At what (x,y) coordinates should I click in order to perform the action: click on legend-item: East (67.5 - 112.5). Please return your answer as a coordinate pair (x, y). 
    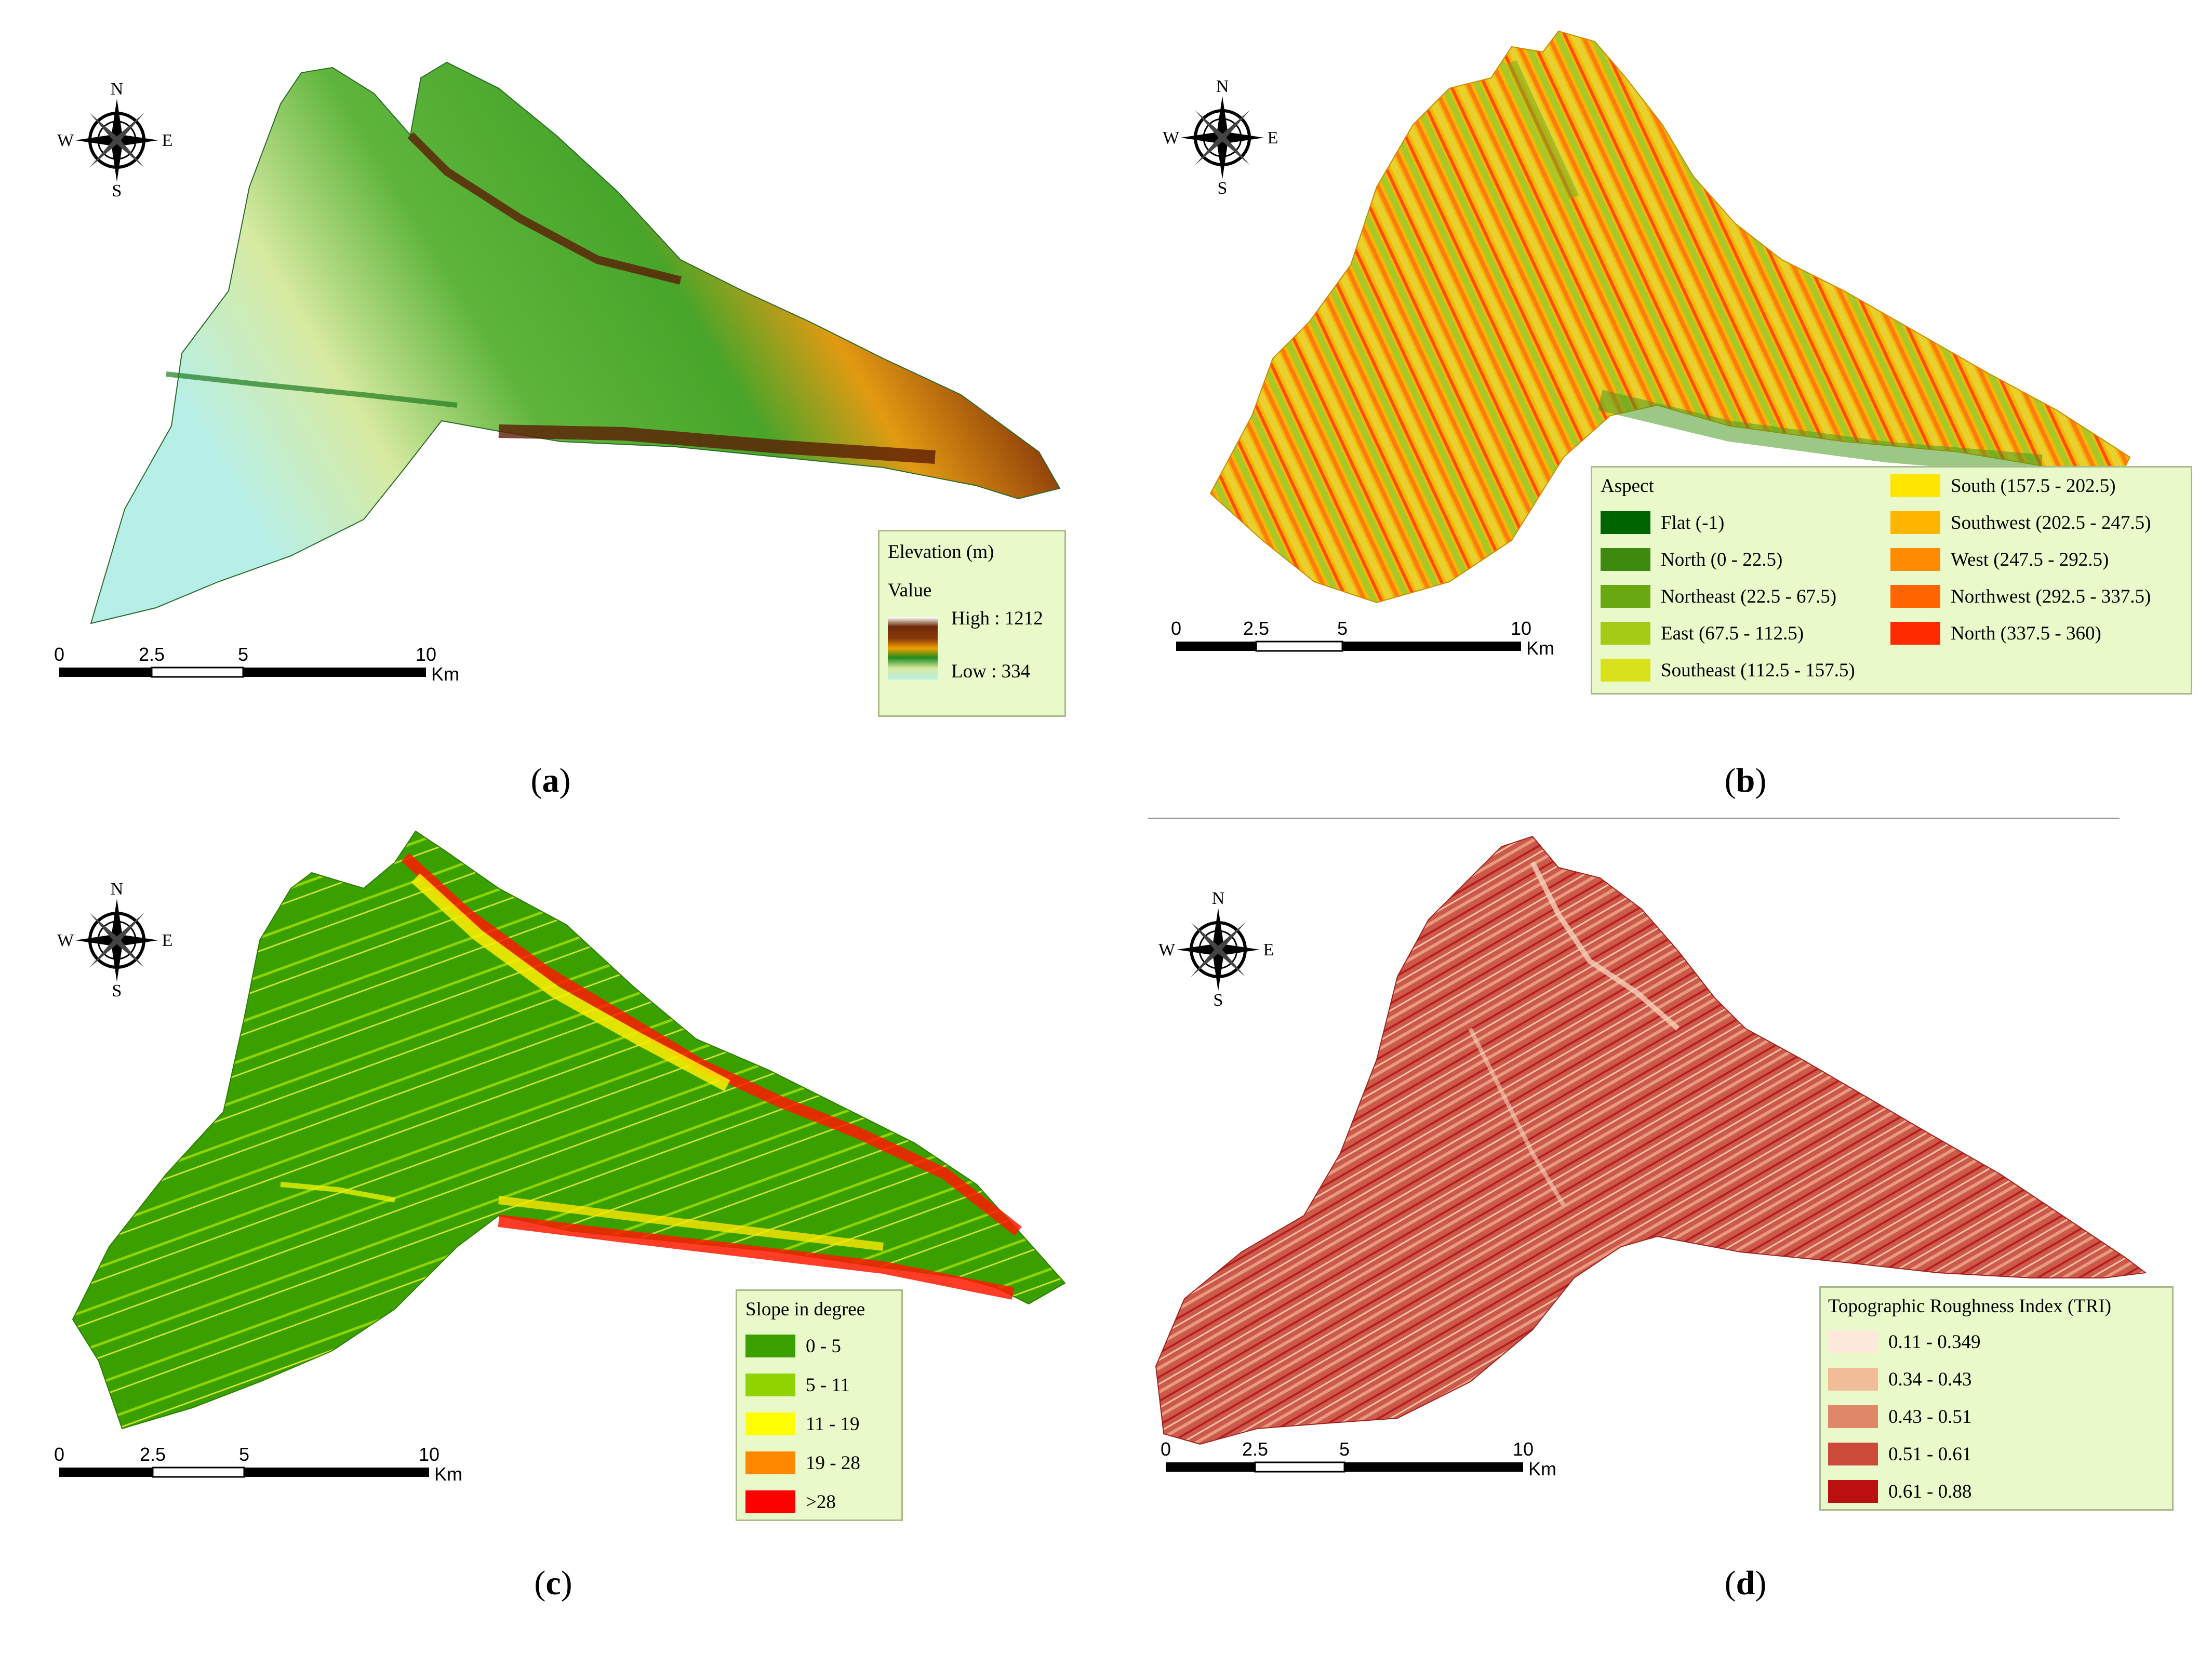
    Looking at the image, I should click on (1702, 633).